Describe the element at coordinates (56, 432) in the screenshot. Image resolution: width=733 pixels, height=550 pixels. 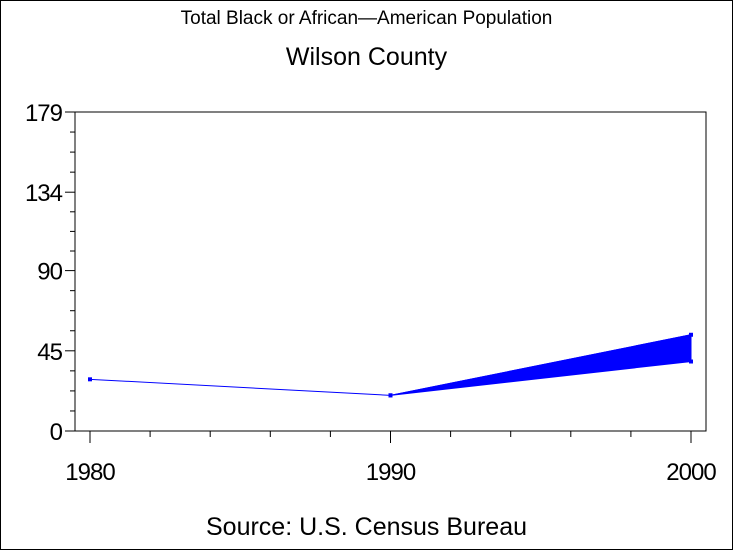
I see `y-tick-label: 0` at that location.